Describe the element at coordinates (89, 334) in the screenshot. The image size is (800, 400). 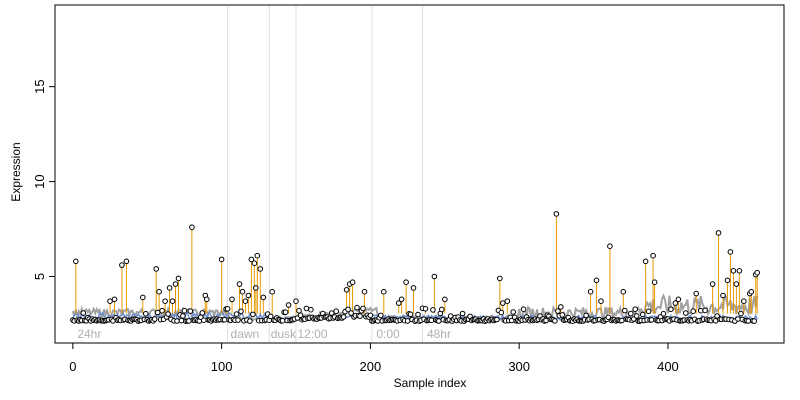
I see `region-label: 24hr` at that location.